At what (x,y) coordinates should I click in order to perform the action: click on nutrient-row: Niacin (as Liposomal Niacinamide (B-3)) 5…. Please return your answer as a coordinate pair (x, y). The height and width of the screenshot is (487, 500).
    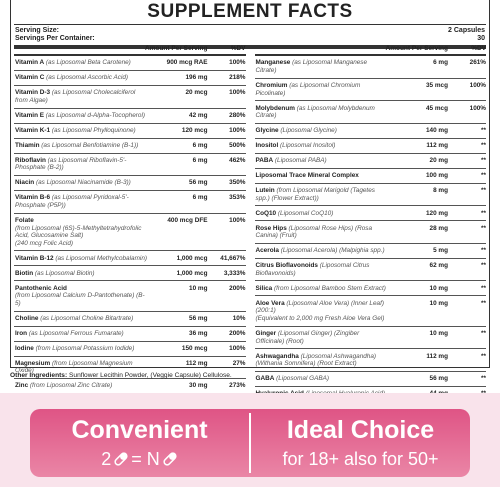
    Looking at the image, I should click on (130, 184).